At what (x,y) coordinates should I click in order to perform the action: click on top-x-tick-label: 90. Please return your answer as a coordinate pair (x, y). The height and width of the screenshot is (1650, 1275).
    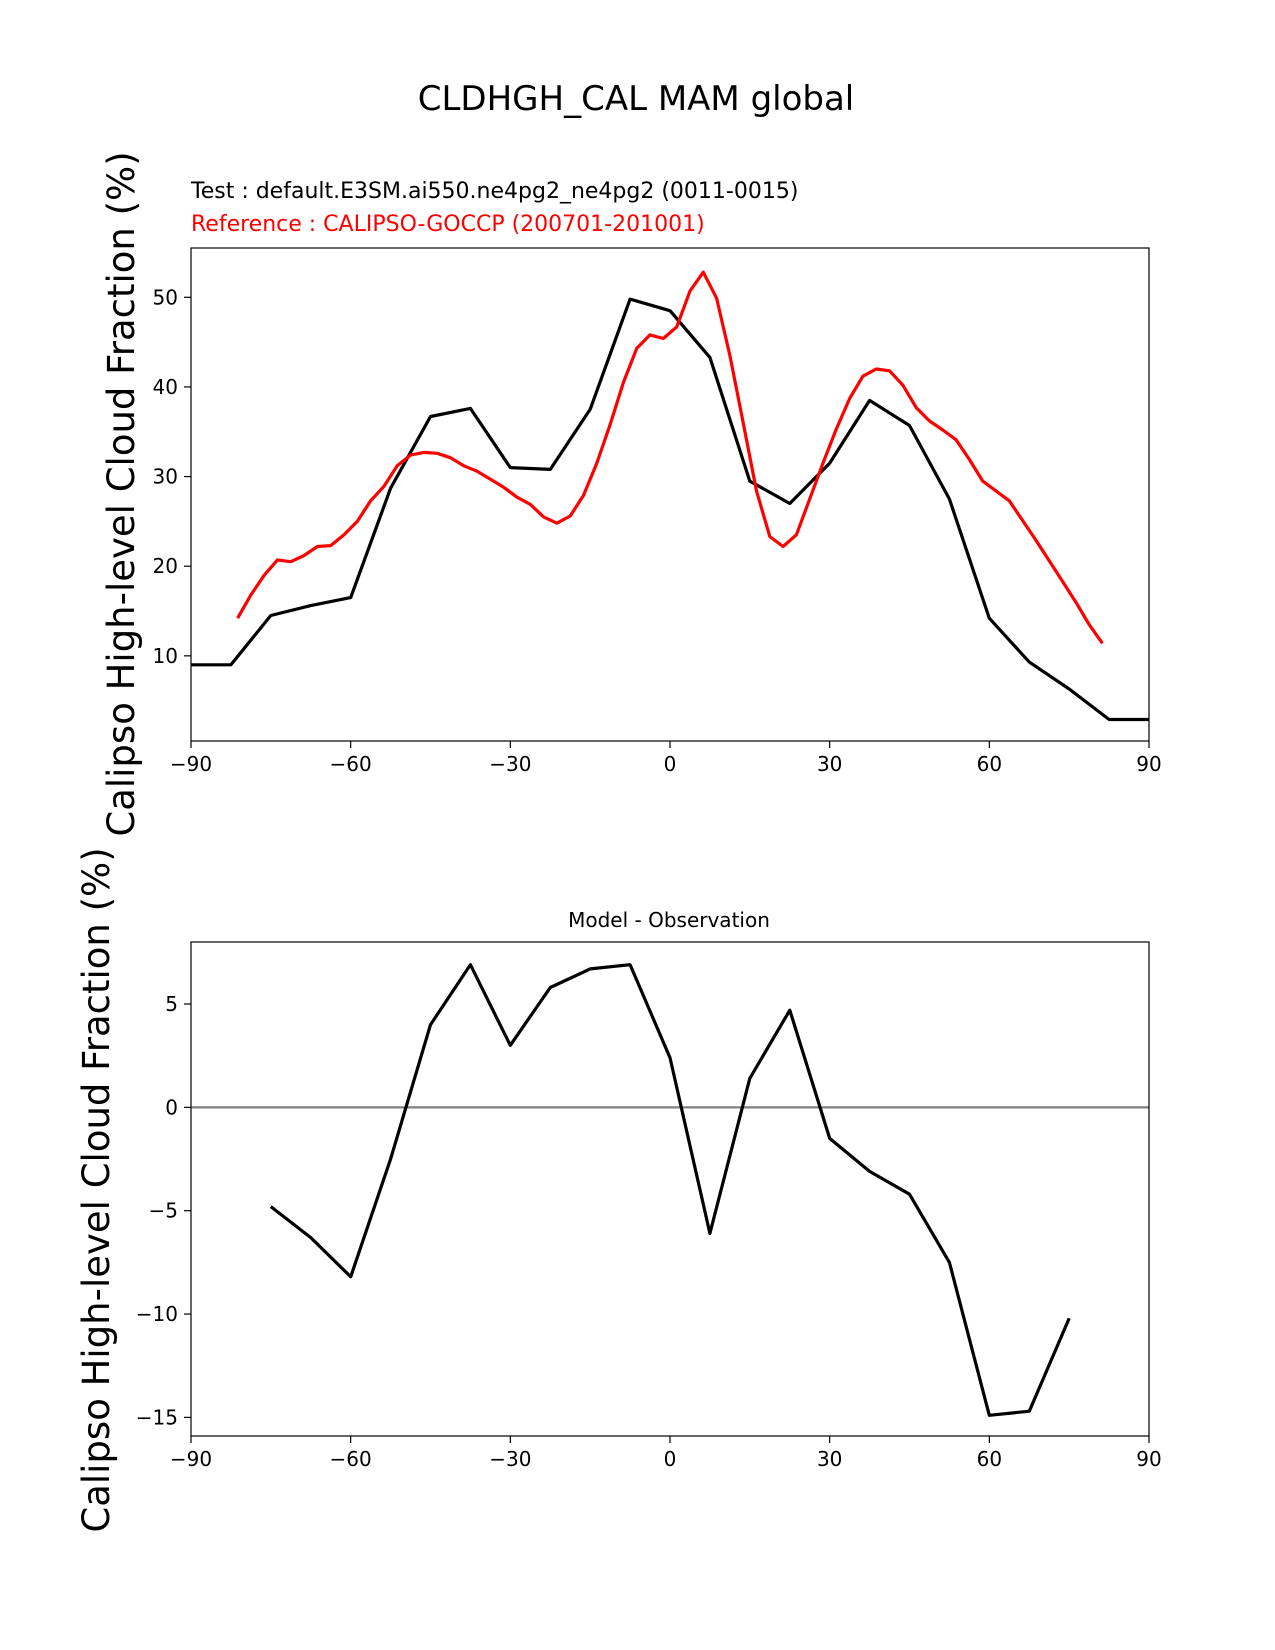
    Looking at the image, I should click on (1148, 764).